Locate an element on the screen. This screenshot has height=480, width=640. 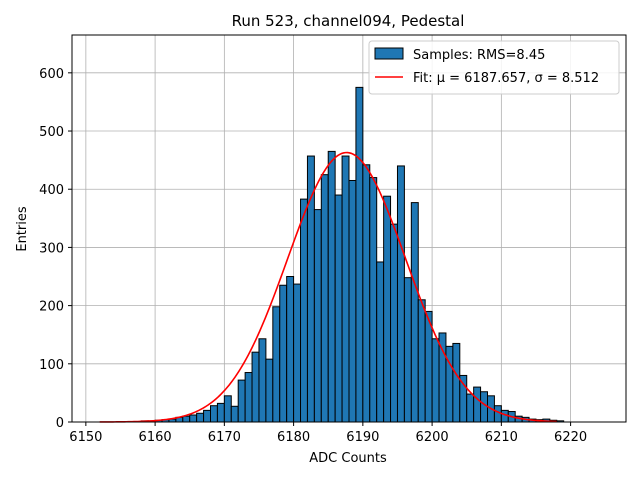
x-tick-label: 6150 is located at coordinates (85, 437).